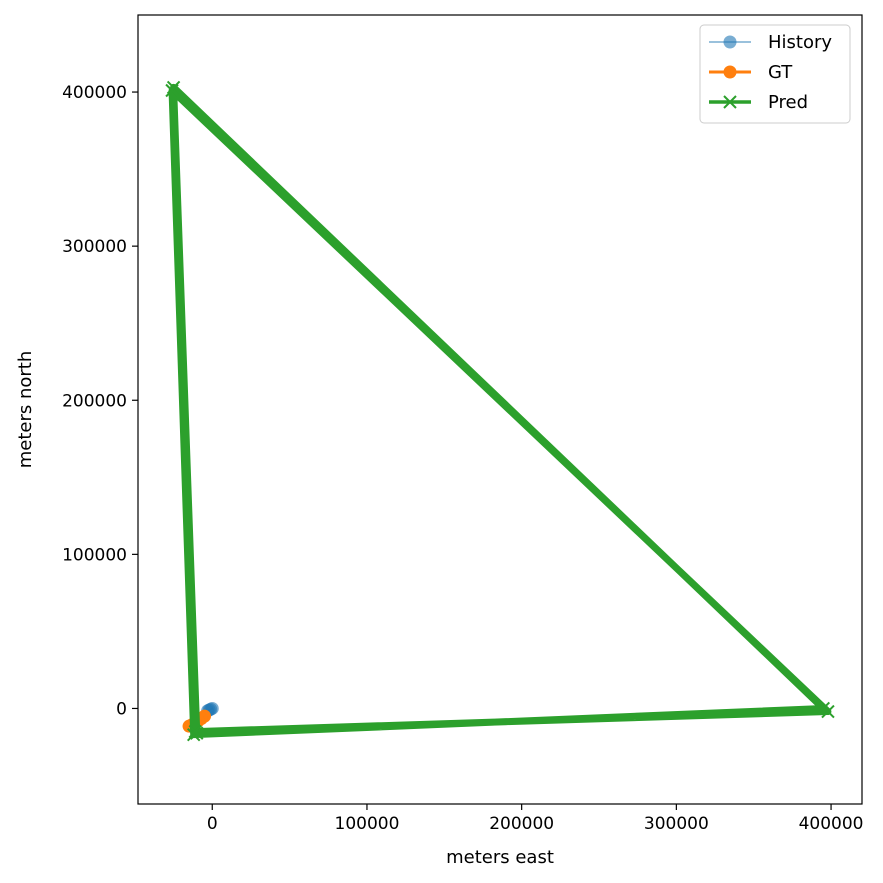 This screenshot has width=883, height=883. I want to click on x-tick-label: 0, so click(212, 824).